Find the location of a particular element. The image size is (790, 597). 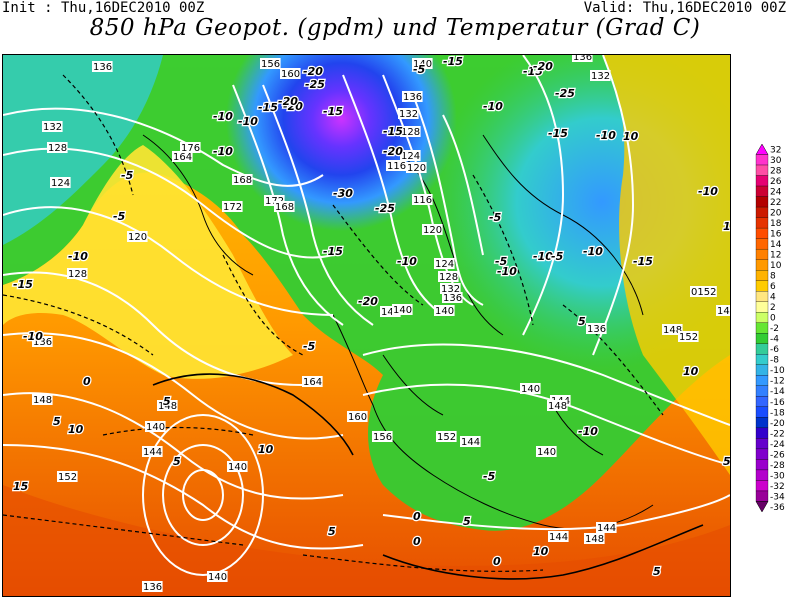

colorbar-tick-label: 6 is located at coordinates (773, 287).